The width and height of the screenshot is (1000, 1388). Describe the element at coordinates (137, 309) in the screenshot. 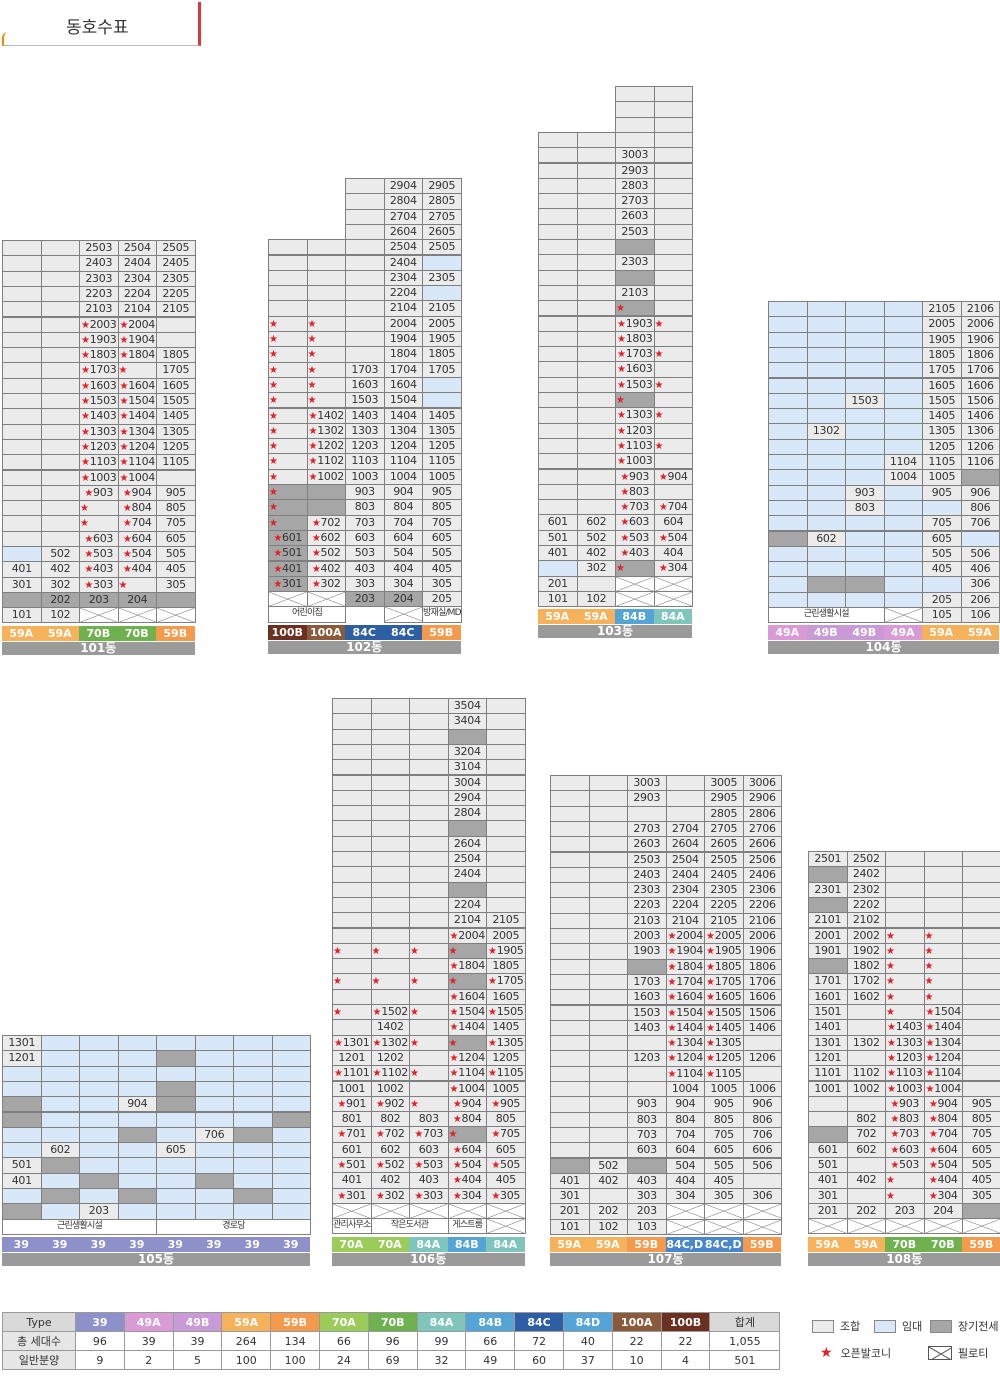

I see `unit-cell: 2104` at that location.